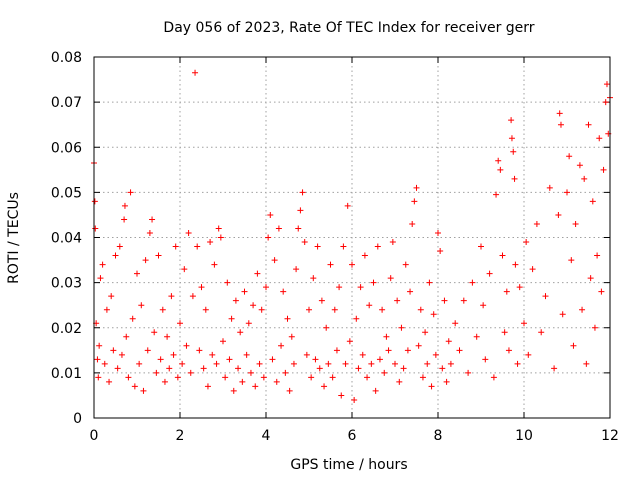 This screenshot has height=480, width=640. Describe the element at coordinates (14, 238) in the screenshot. I see `y-axis-label: ROTI / TECUs` at that location.